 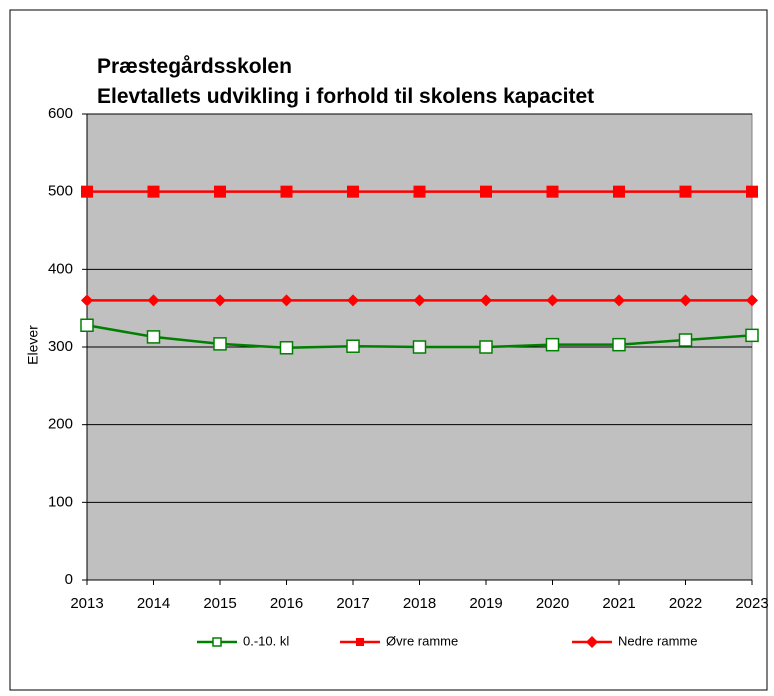 What do you see at coordinates (60, 191) in the screenshot?
I see `y-tick-label: 500` at bounding box center [60, 191].